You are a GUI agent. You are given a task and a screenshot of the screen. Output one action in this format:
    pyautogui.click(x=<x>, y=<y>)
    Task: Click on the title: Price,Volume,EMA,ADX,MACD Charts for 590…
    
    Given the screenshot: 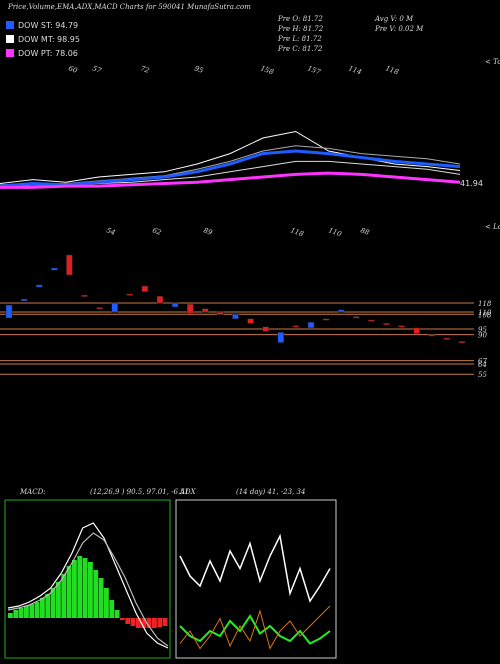 What is the action you would take?
    pyautogui.click(x=129, y=7)
    